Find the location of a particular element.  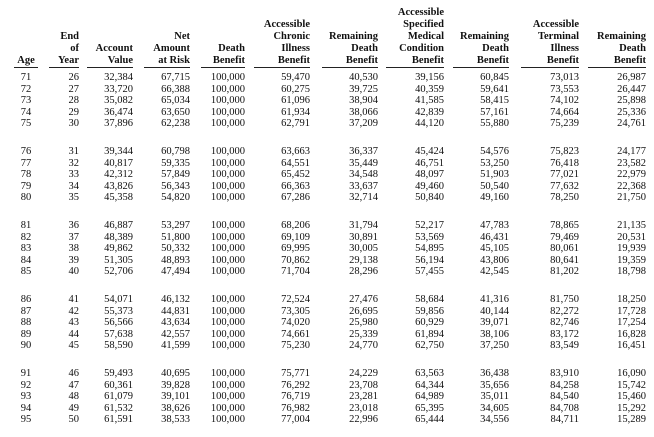

table-cell: 71,704 is located at coordinates (295, 272).